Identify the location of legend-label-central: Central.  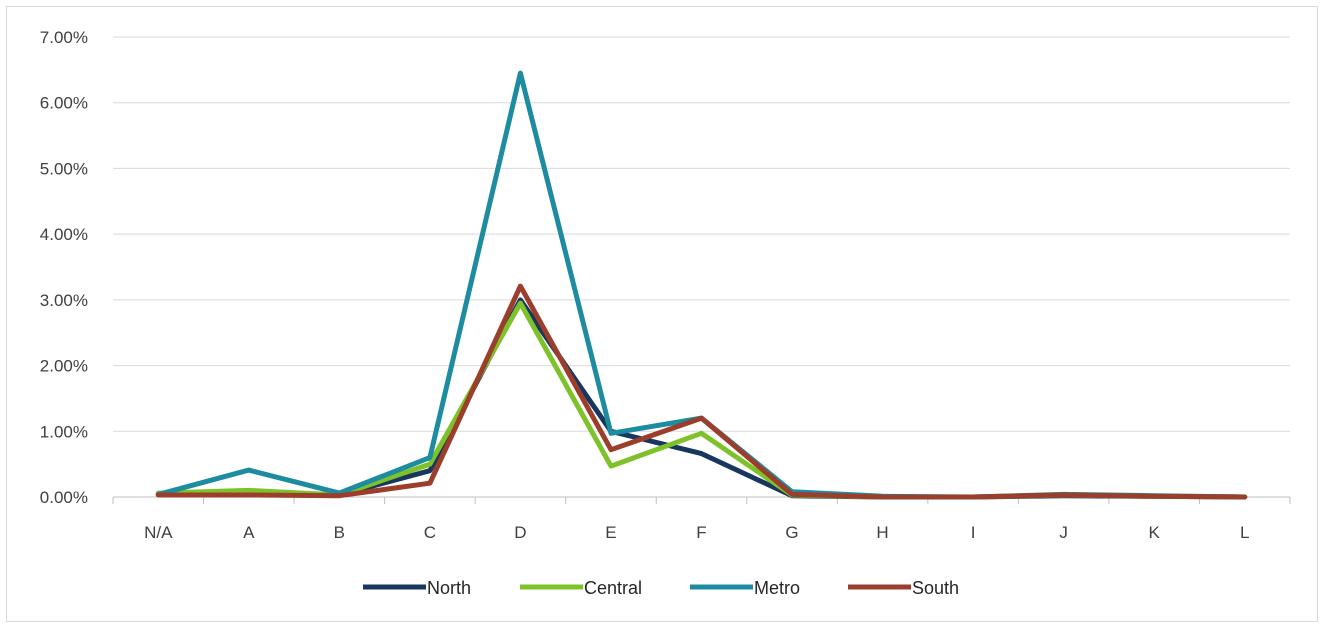
(613, 588).